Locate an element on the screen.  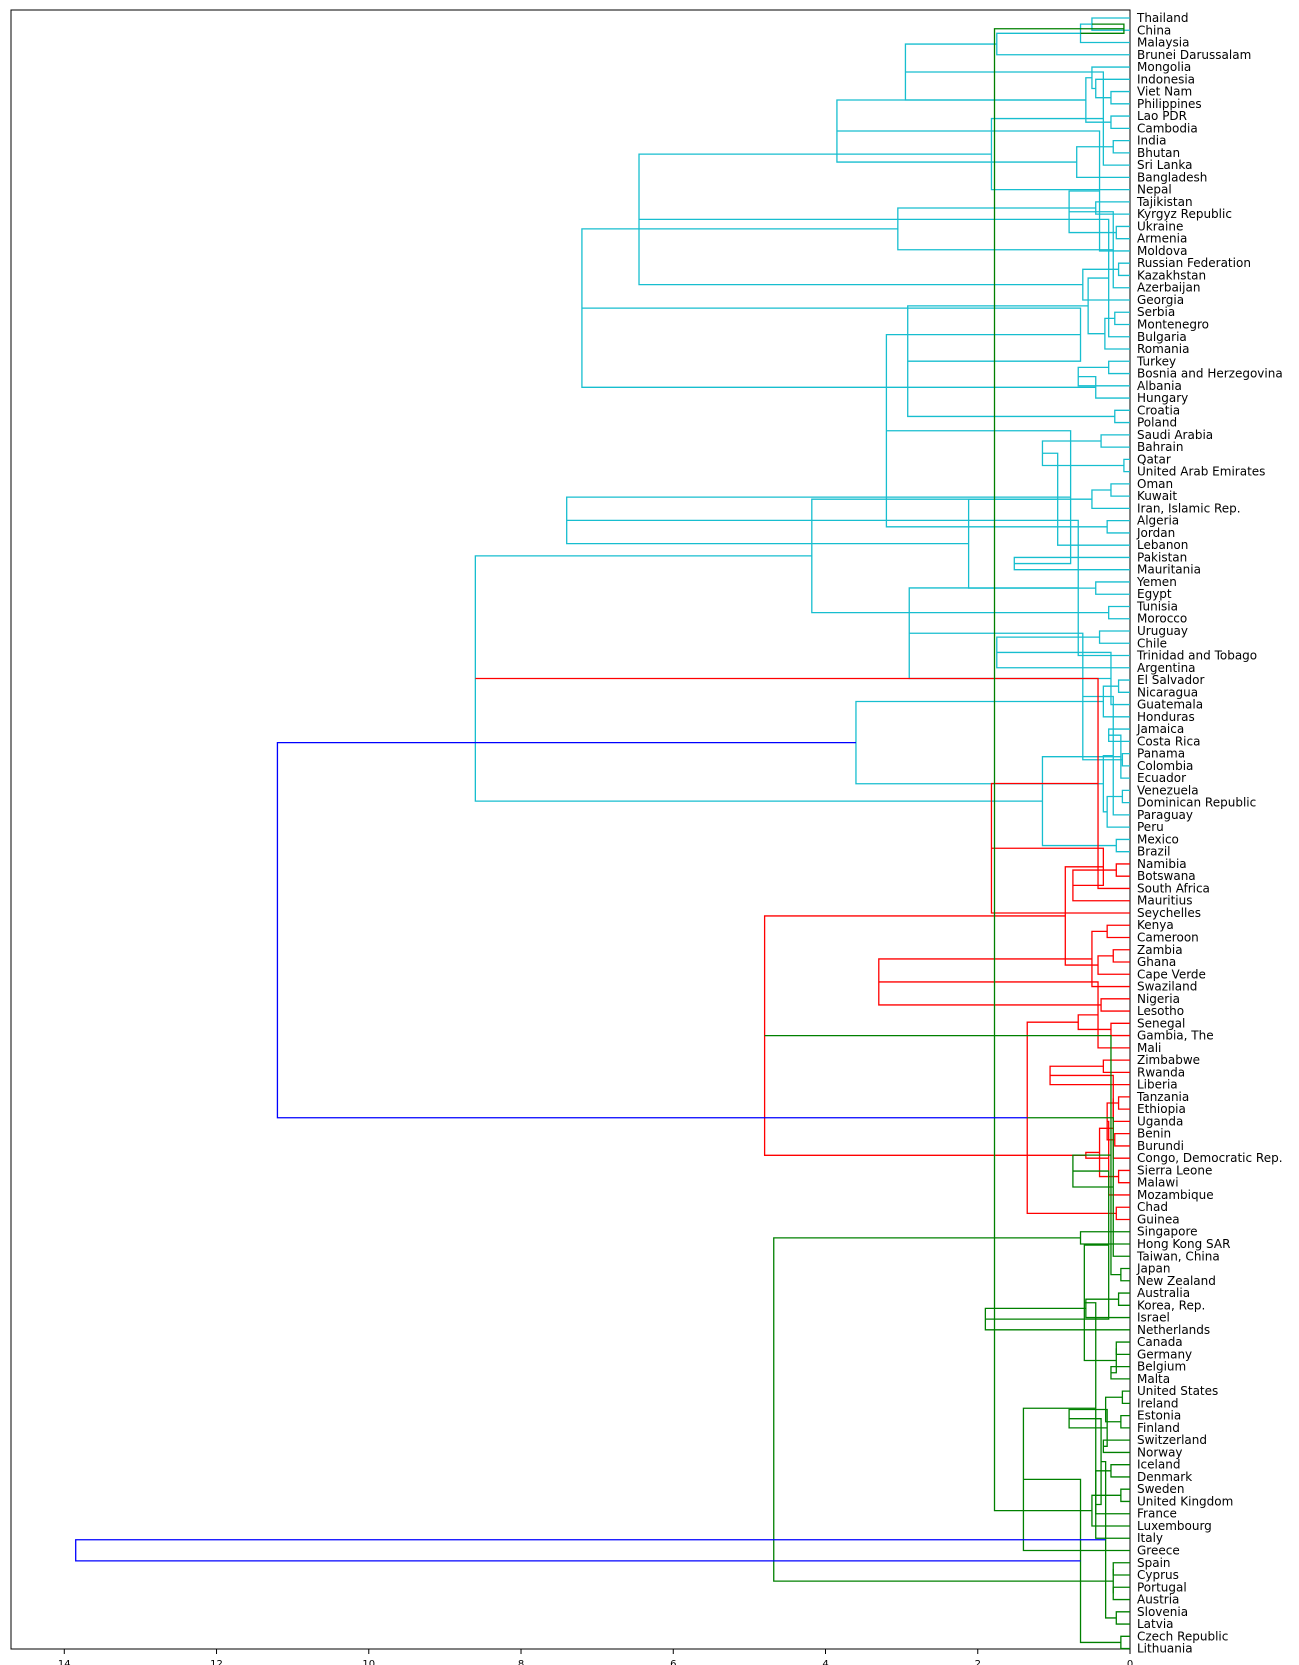
leaf-label: Mauritania is located at coordinates (1169, 570).